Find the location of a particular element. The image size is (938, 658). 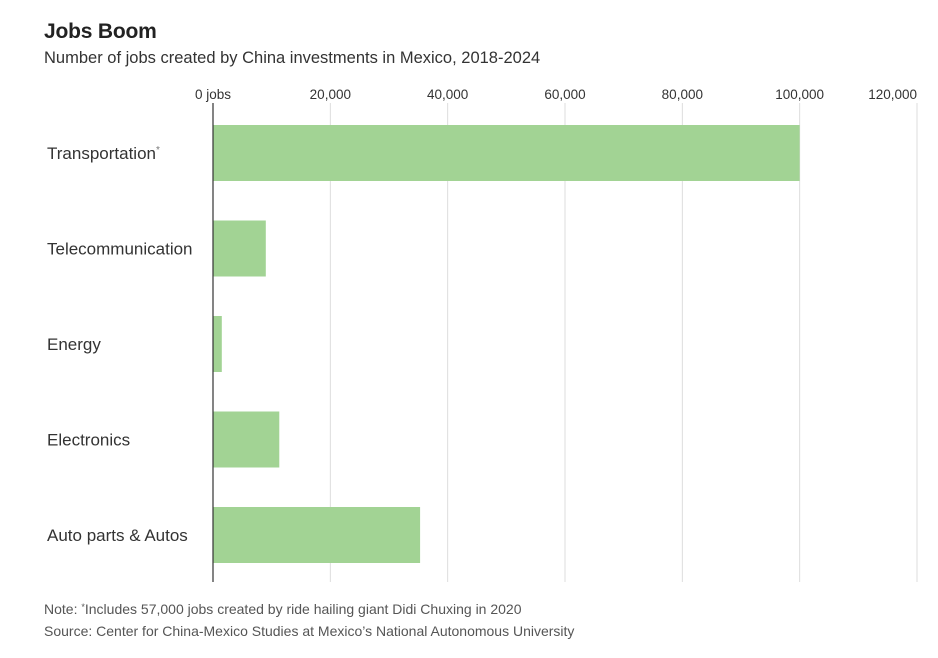

x-tick-label: 60,000 is located at coordinates (564, 94).